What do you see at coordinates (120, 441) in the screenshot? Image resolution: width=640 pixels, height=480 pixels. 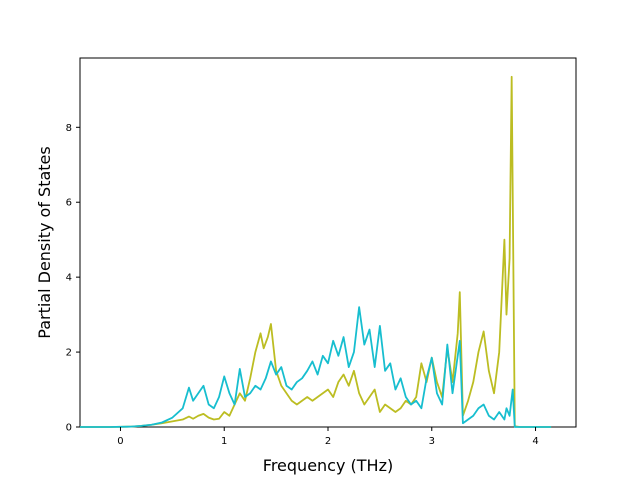 I see `x-tick-label: 0` at bounding box center [120, 441].